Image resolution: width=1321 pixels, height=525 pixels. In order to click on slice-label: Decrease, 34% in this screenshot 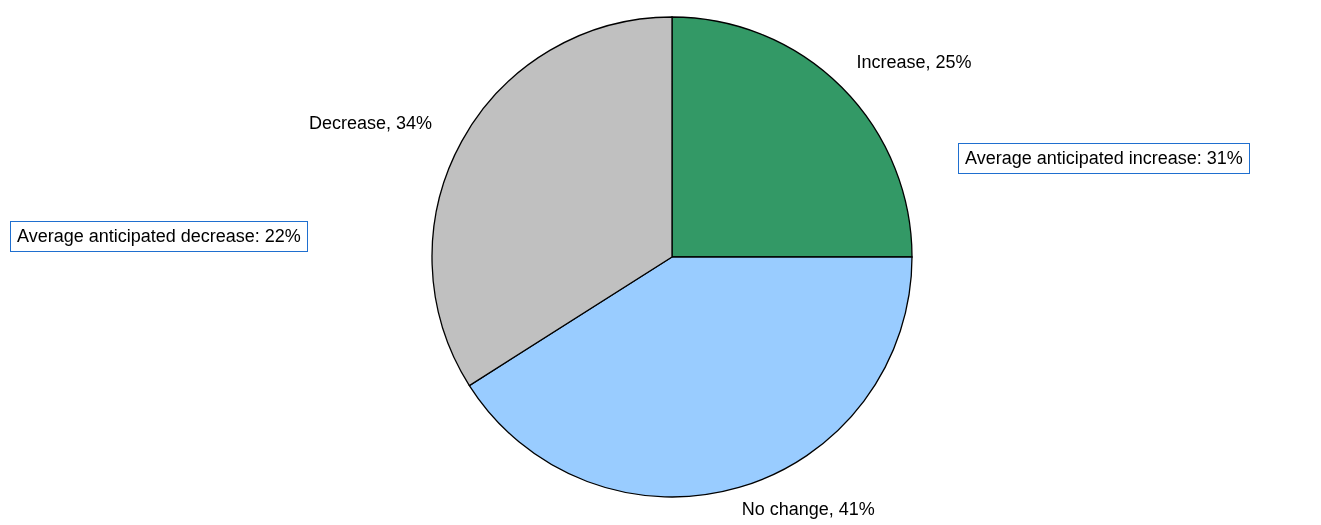, I will do `click(371, 122)`.